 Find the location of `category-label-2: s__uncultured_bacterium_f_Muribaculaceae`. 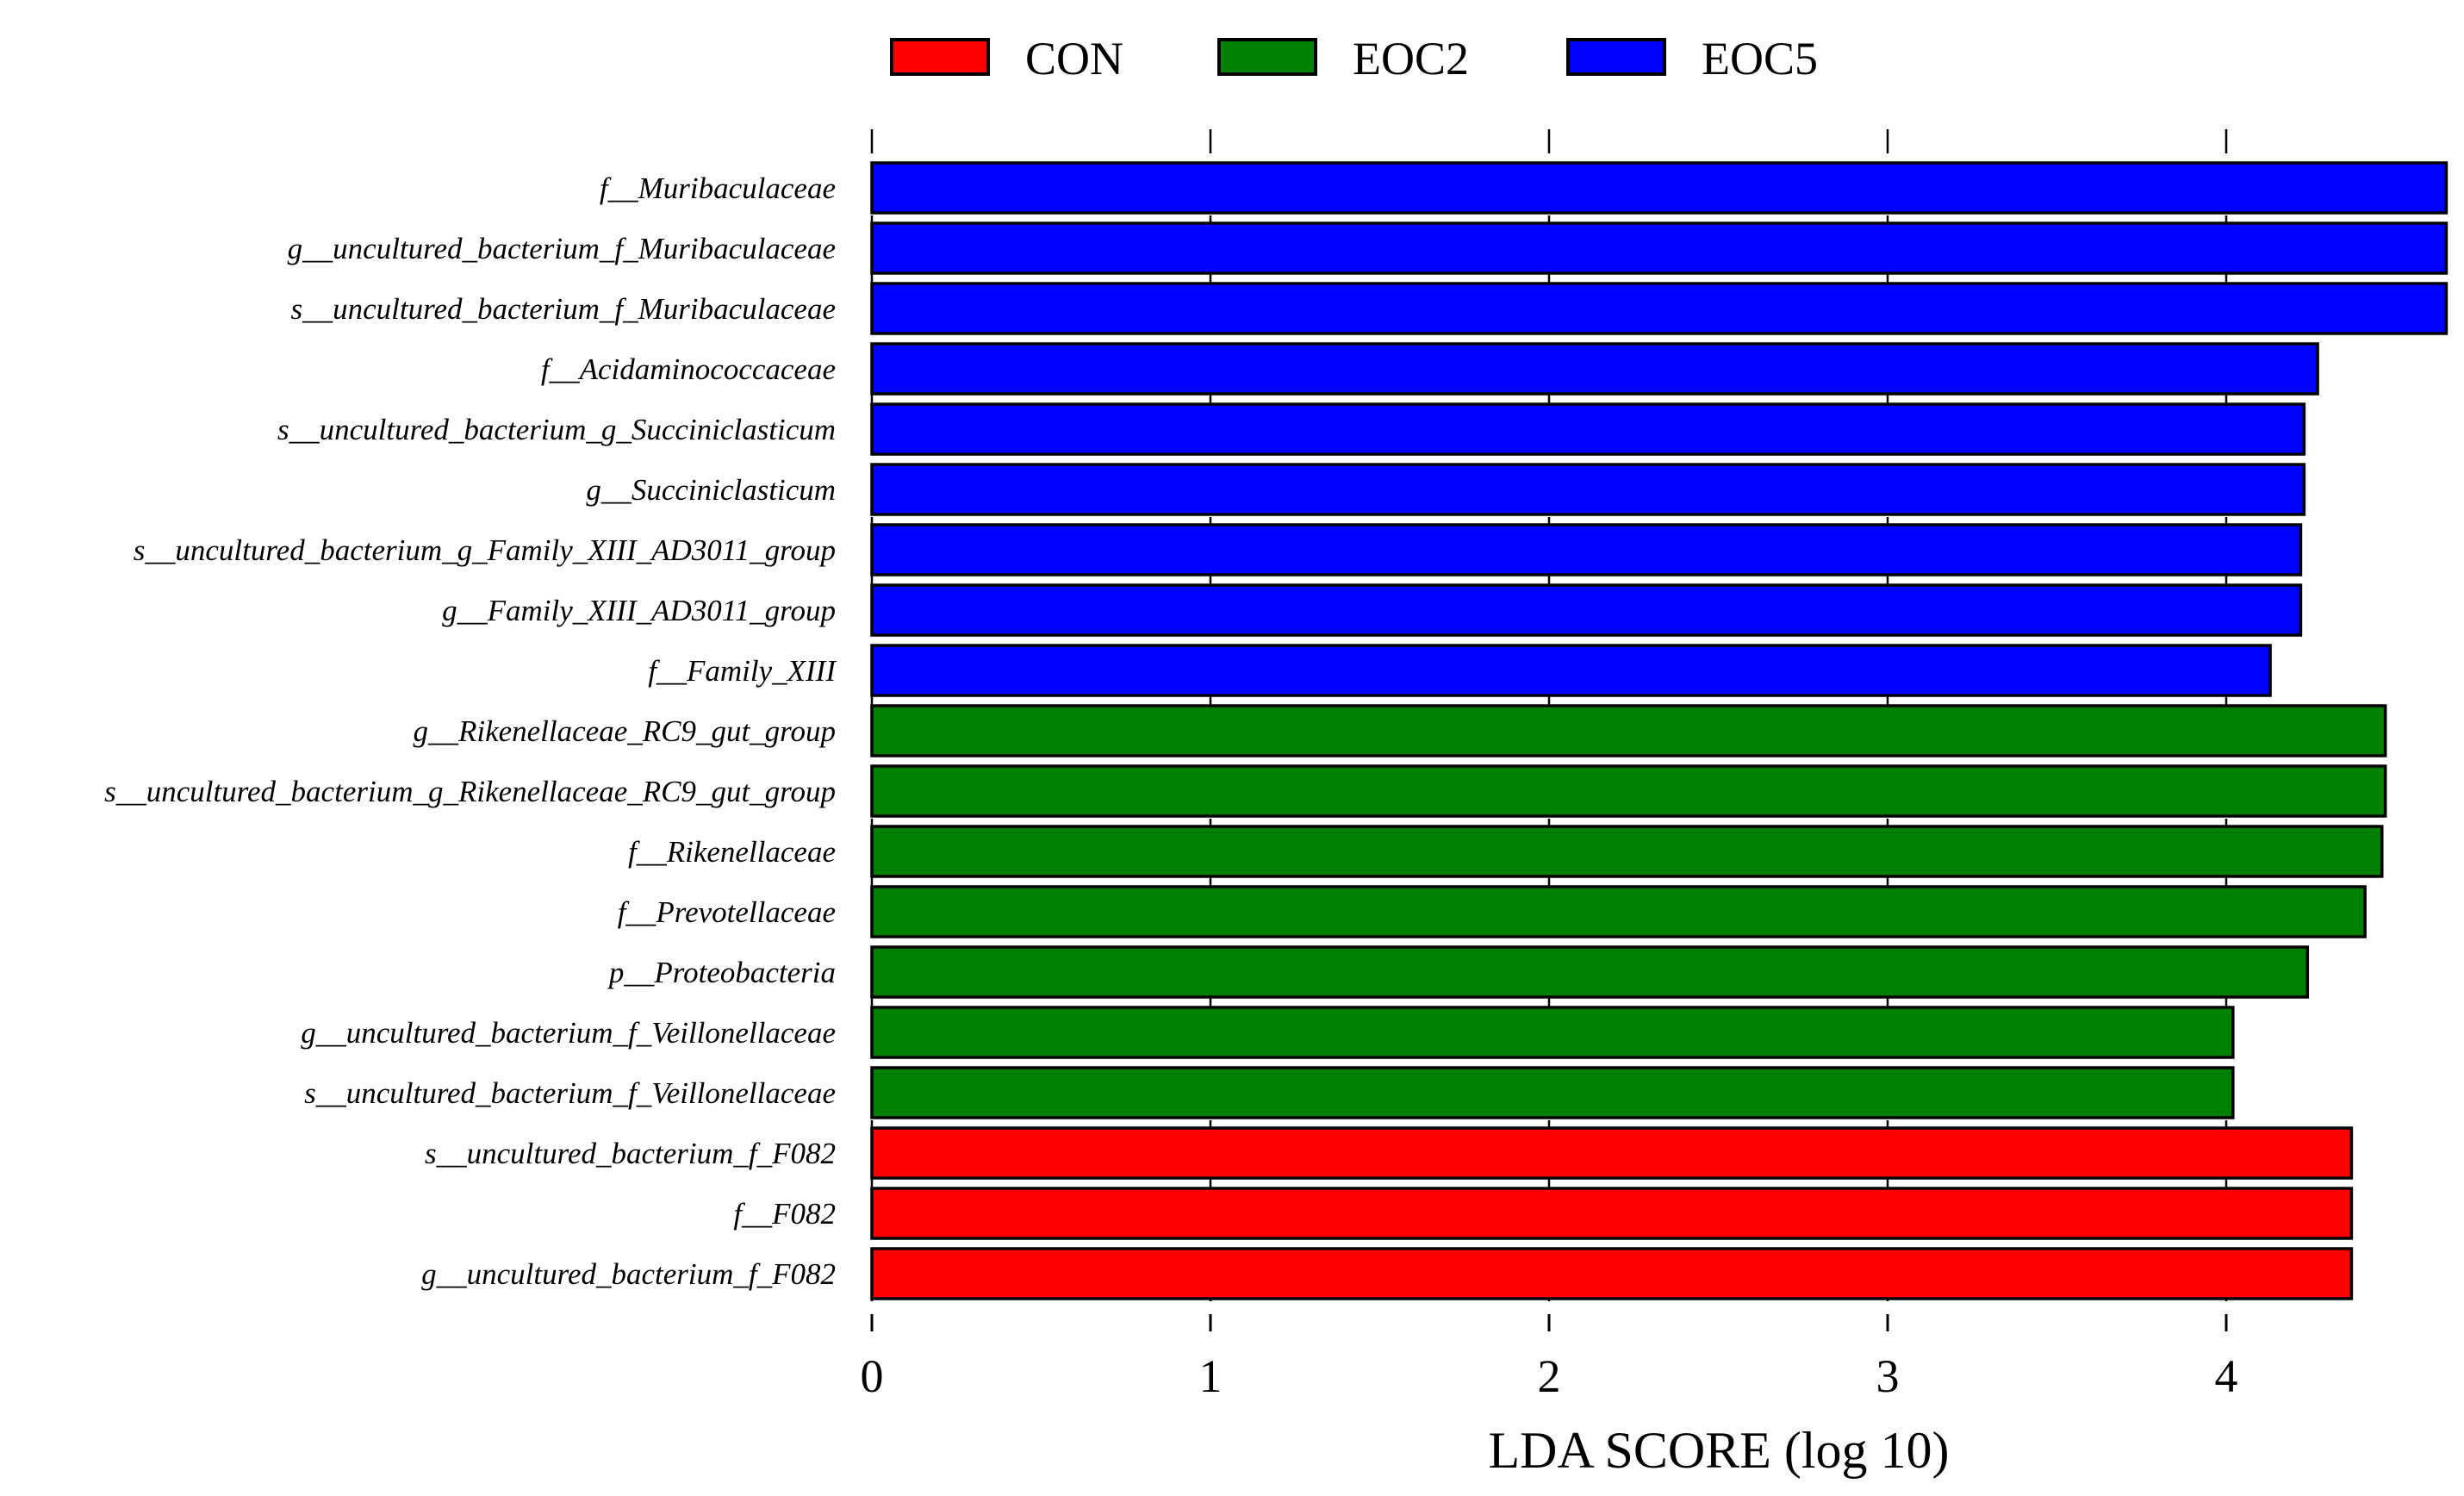

category-label-2: s__uncultured_bacterium_f_Muribaculaceae is located at coordinates (563, 309).